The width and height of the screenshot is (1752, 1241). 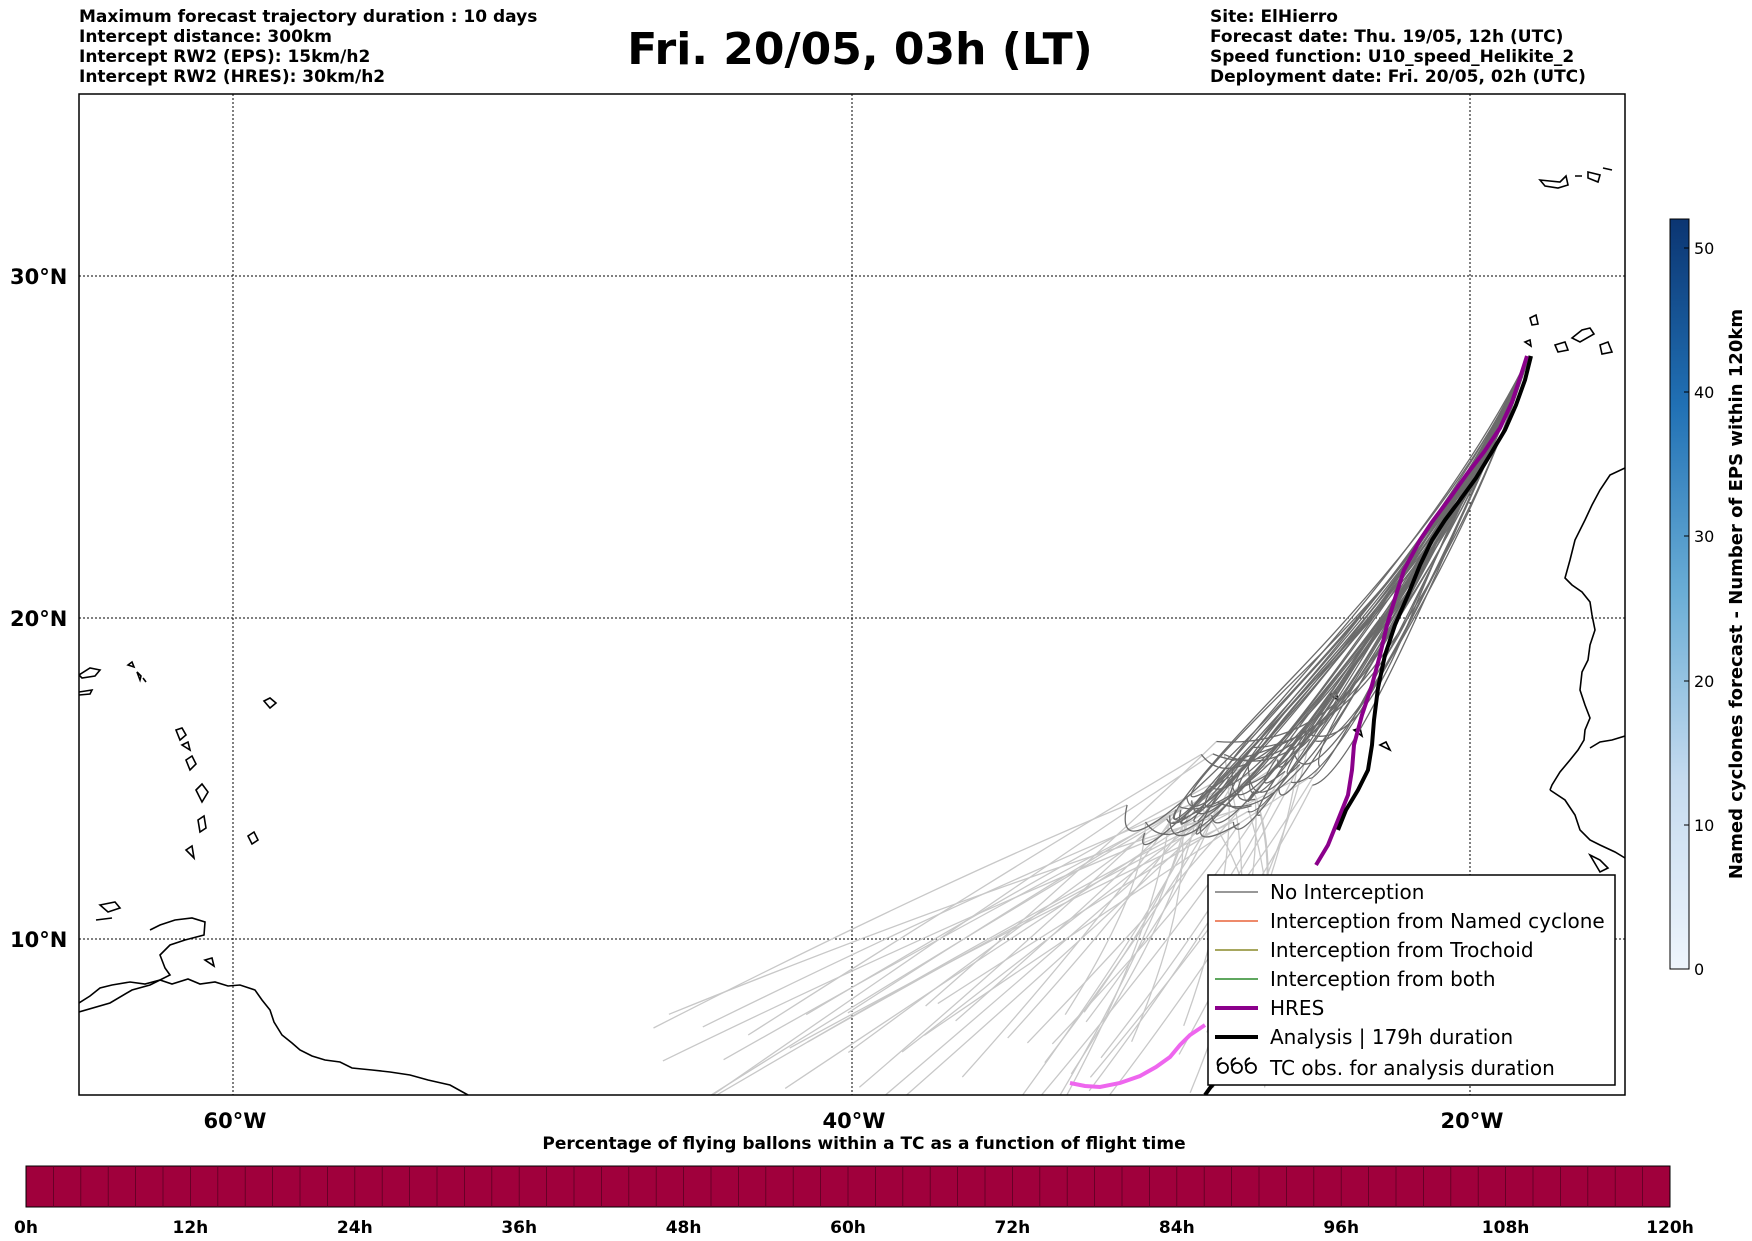 What do you see at coordinates (1434, 593) in the screenshot?
I see `analysis-trajectory` at bounding box center [1434, 593].